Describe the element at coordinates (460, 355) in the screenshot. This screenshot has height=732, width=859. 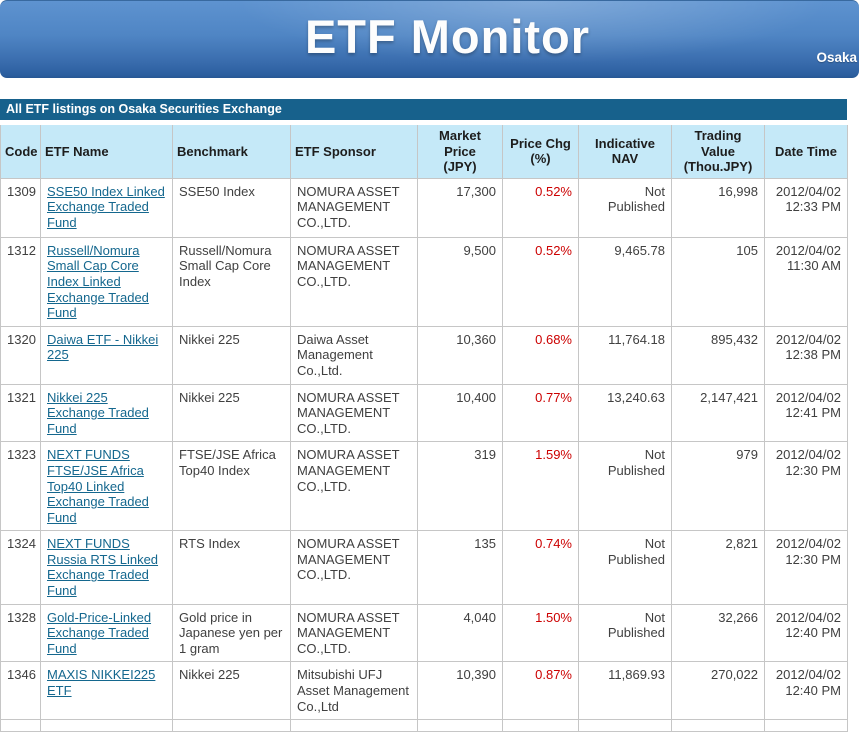
I see `market-price-cell: 10,360` at that location.